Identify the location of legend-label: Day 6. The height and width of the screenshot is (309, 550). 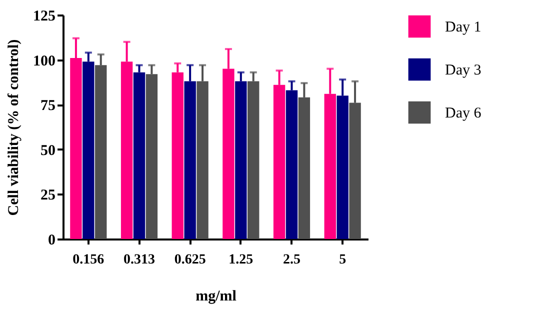
(463, 114).